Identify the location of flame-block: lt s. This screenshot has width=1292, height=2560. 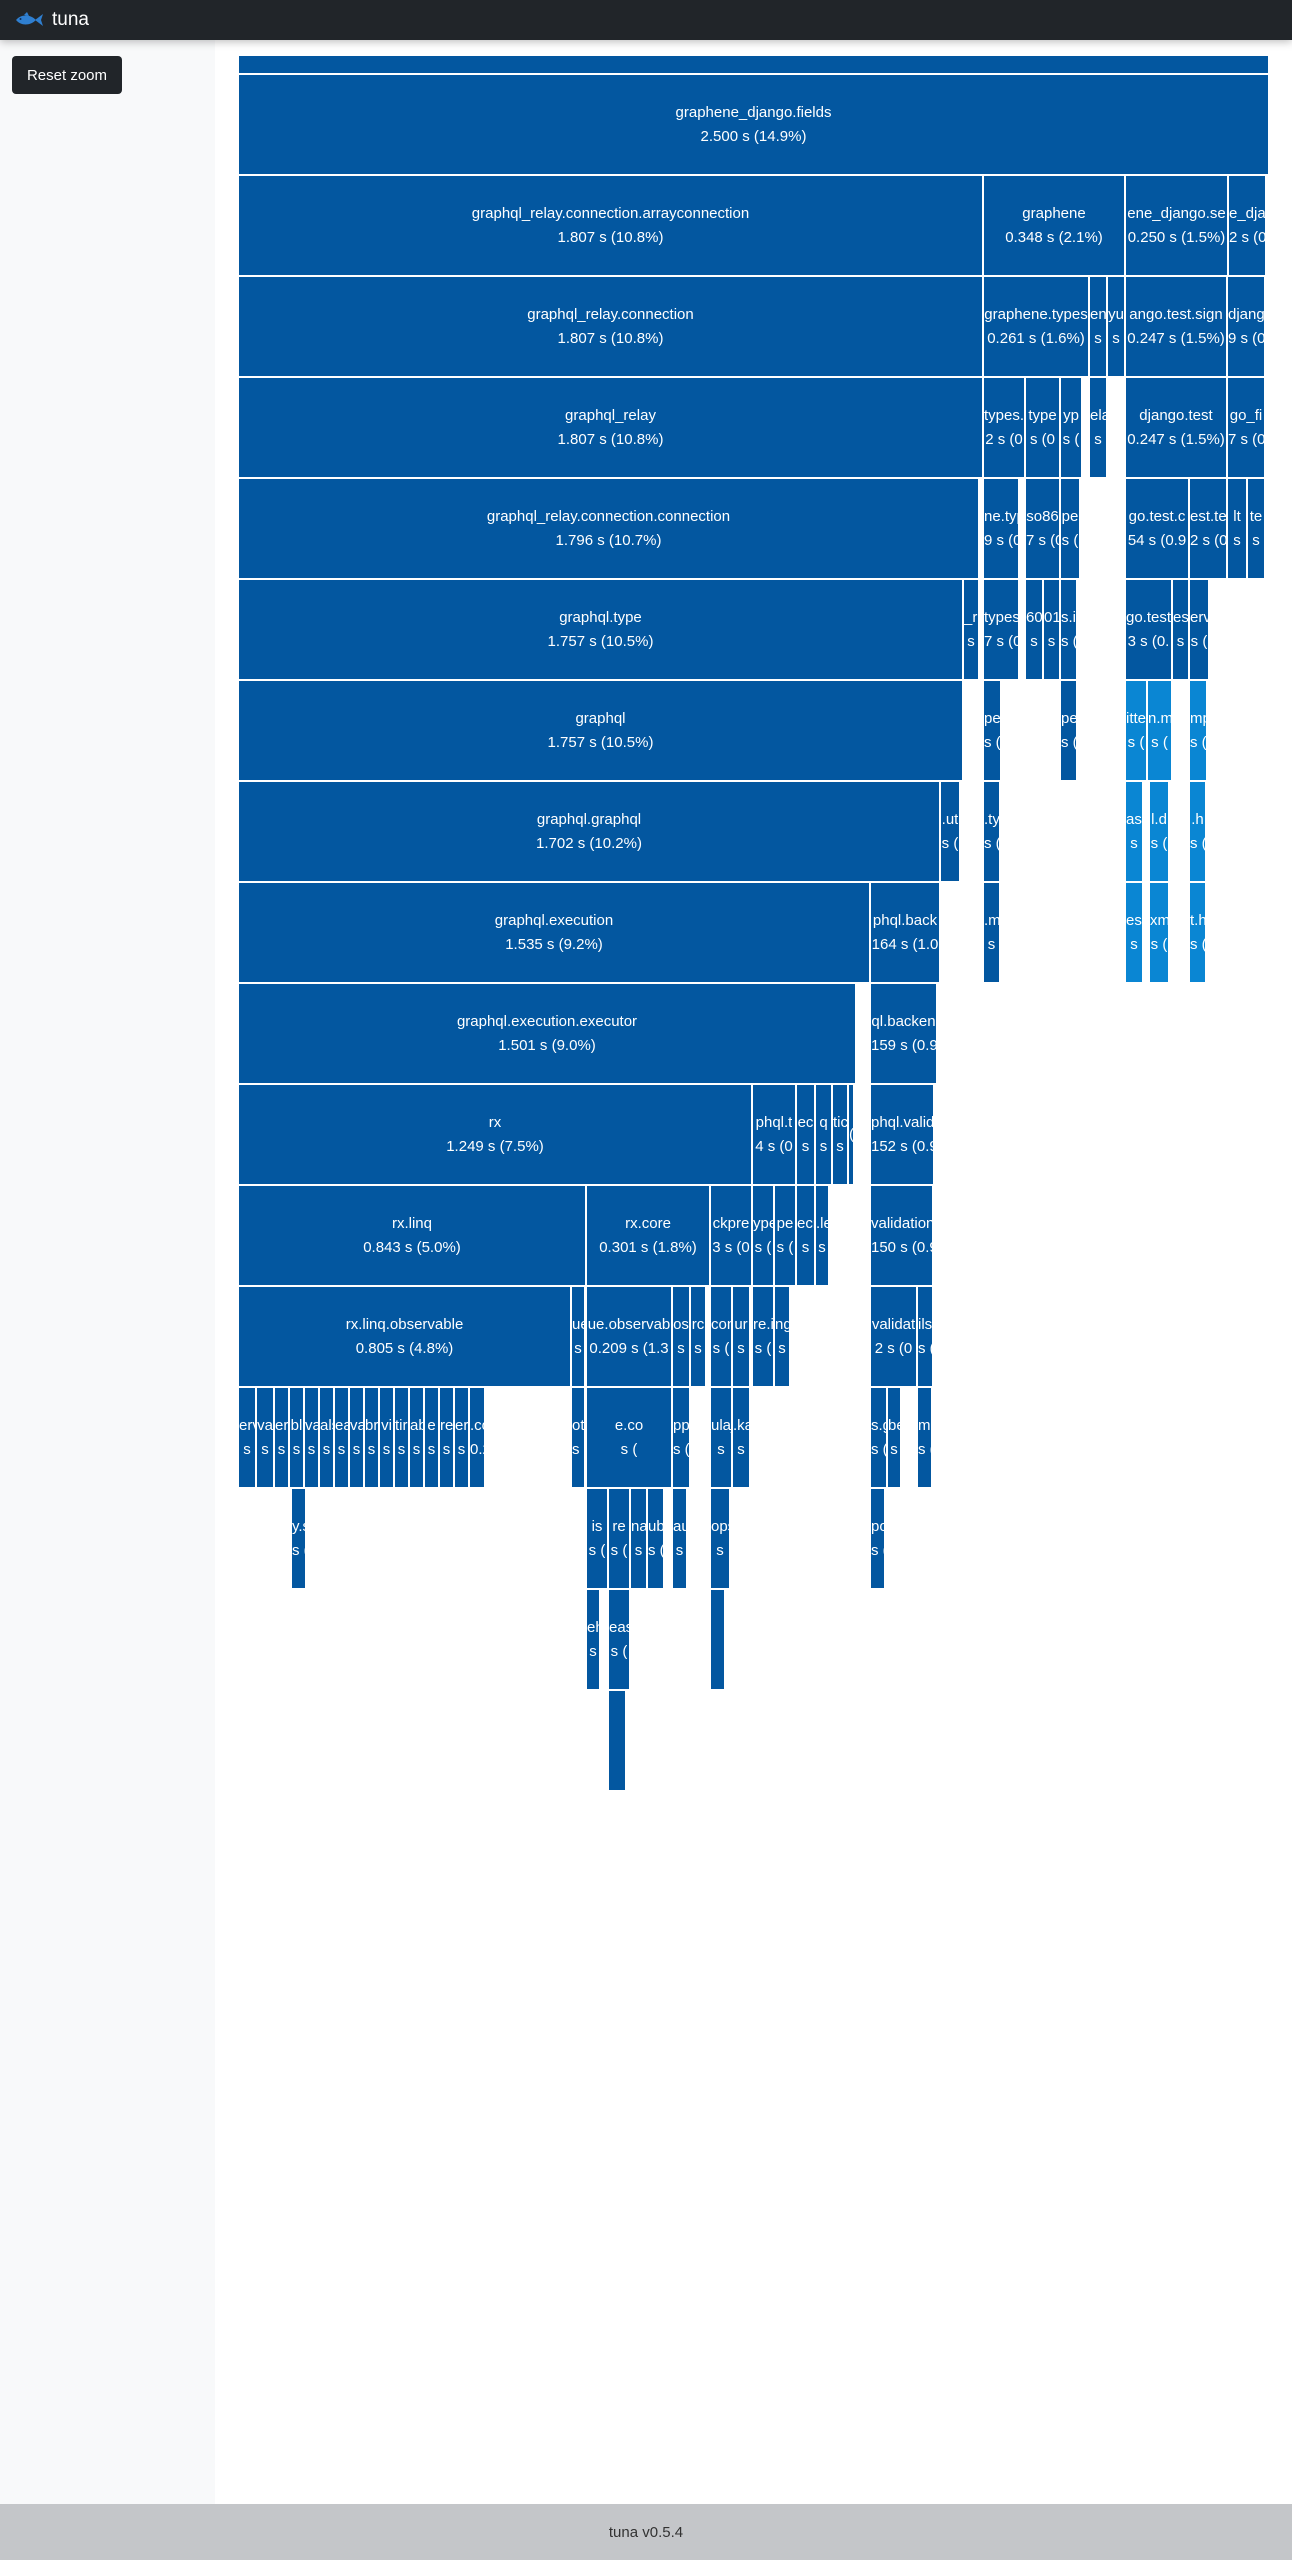
(1237, 528).